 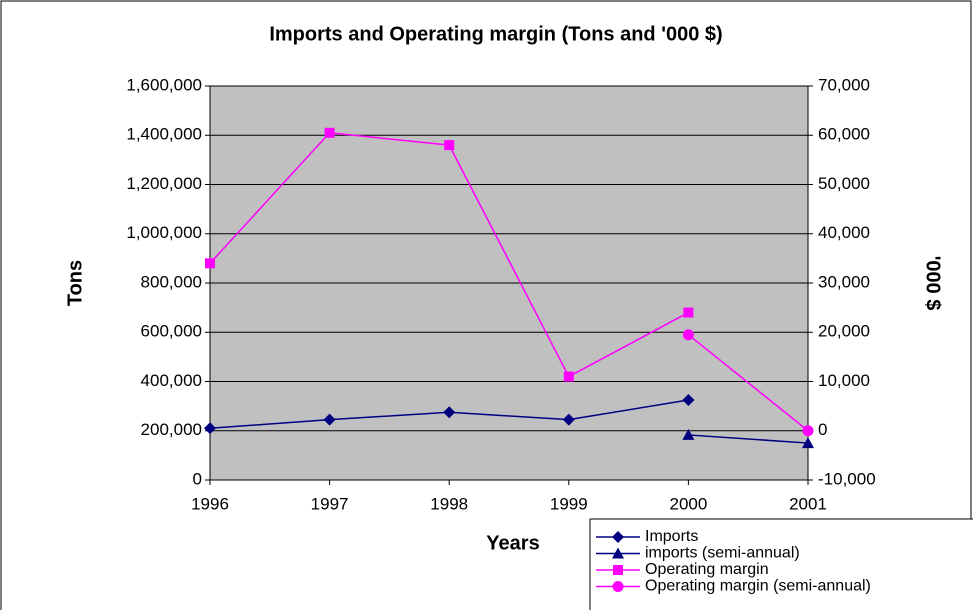 What do you see at coordinates (512, 543) in the screenshot?
I see `x-axis-title: Years` at bounding box center [512, 543].